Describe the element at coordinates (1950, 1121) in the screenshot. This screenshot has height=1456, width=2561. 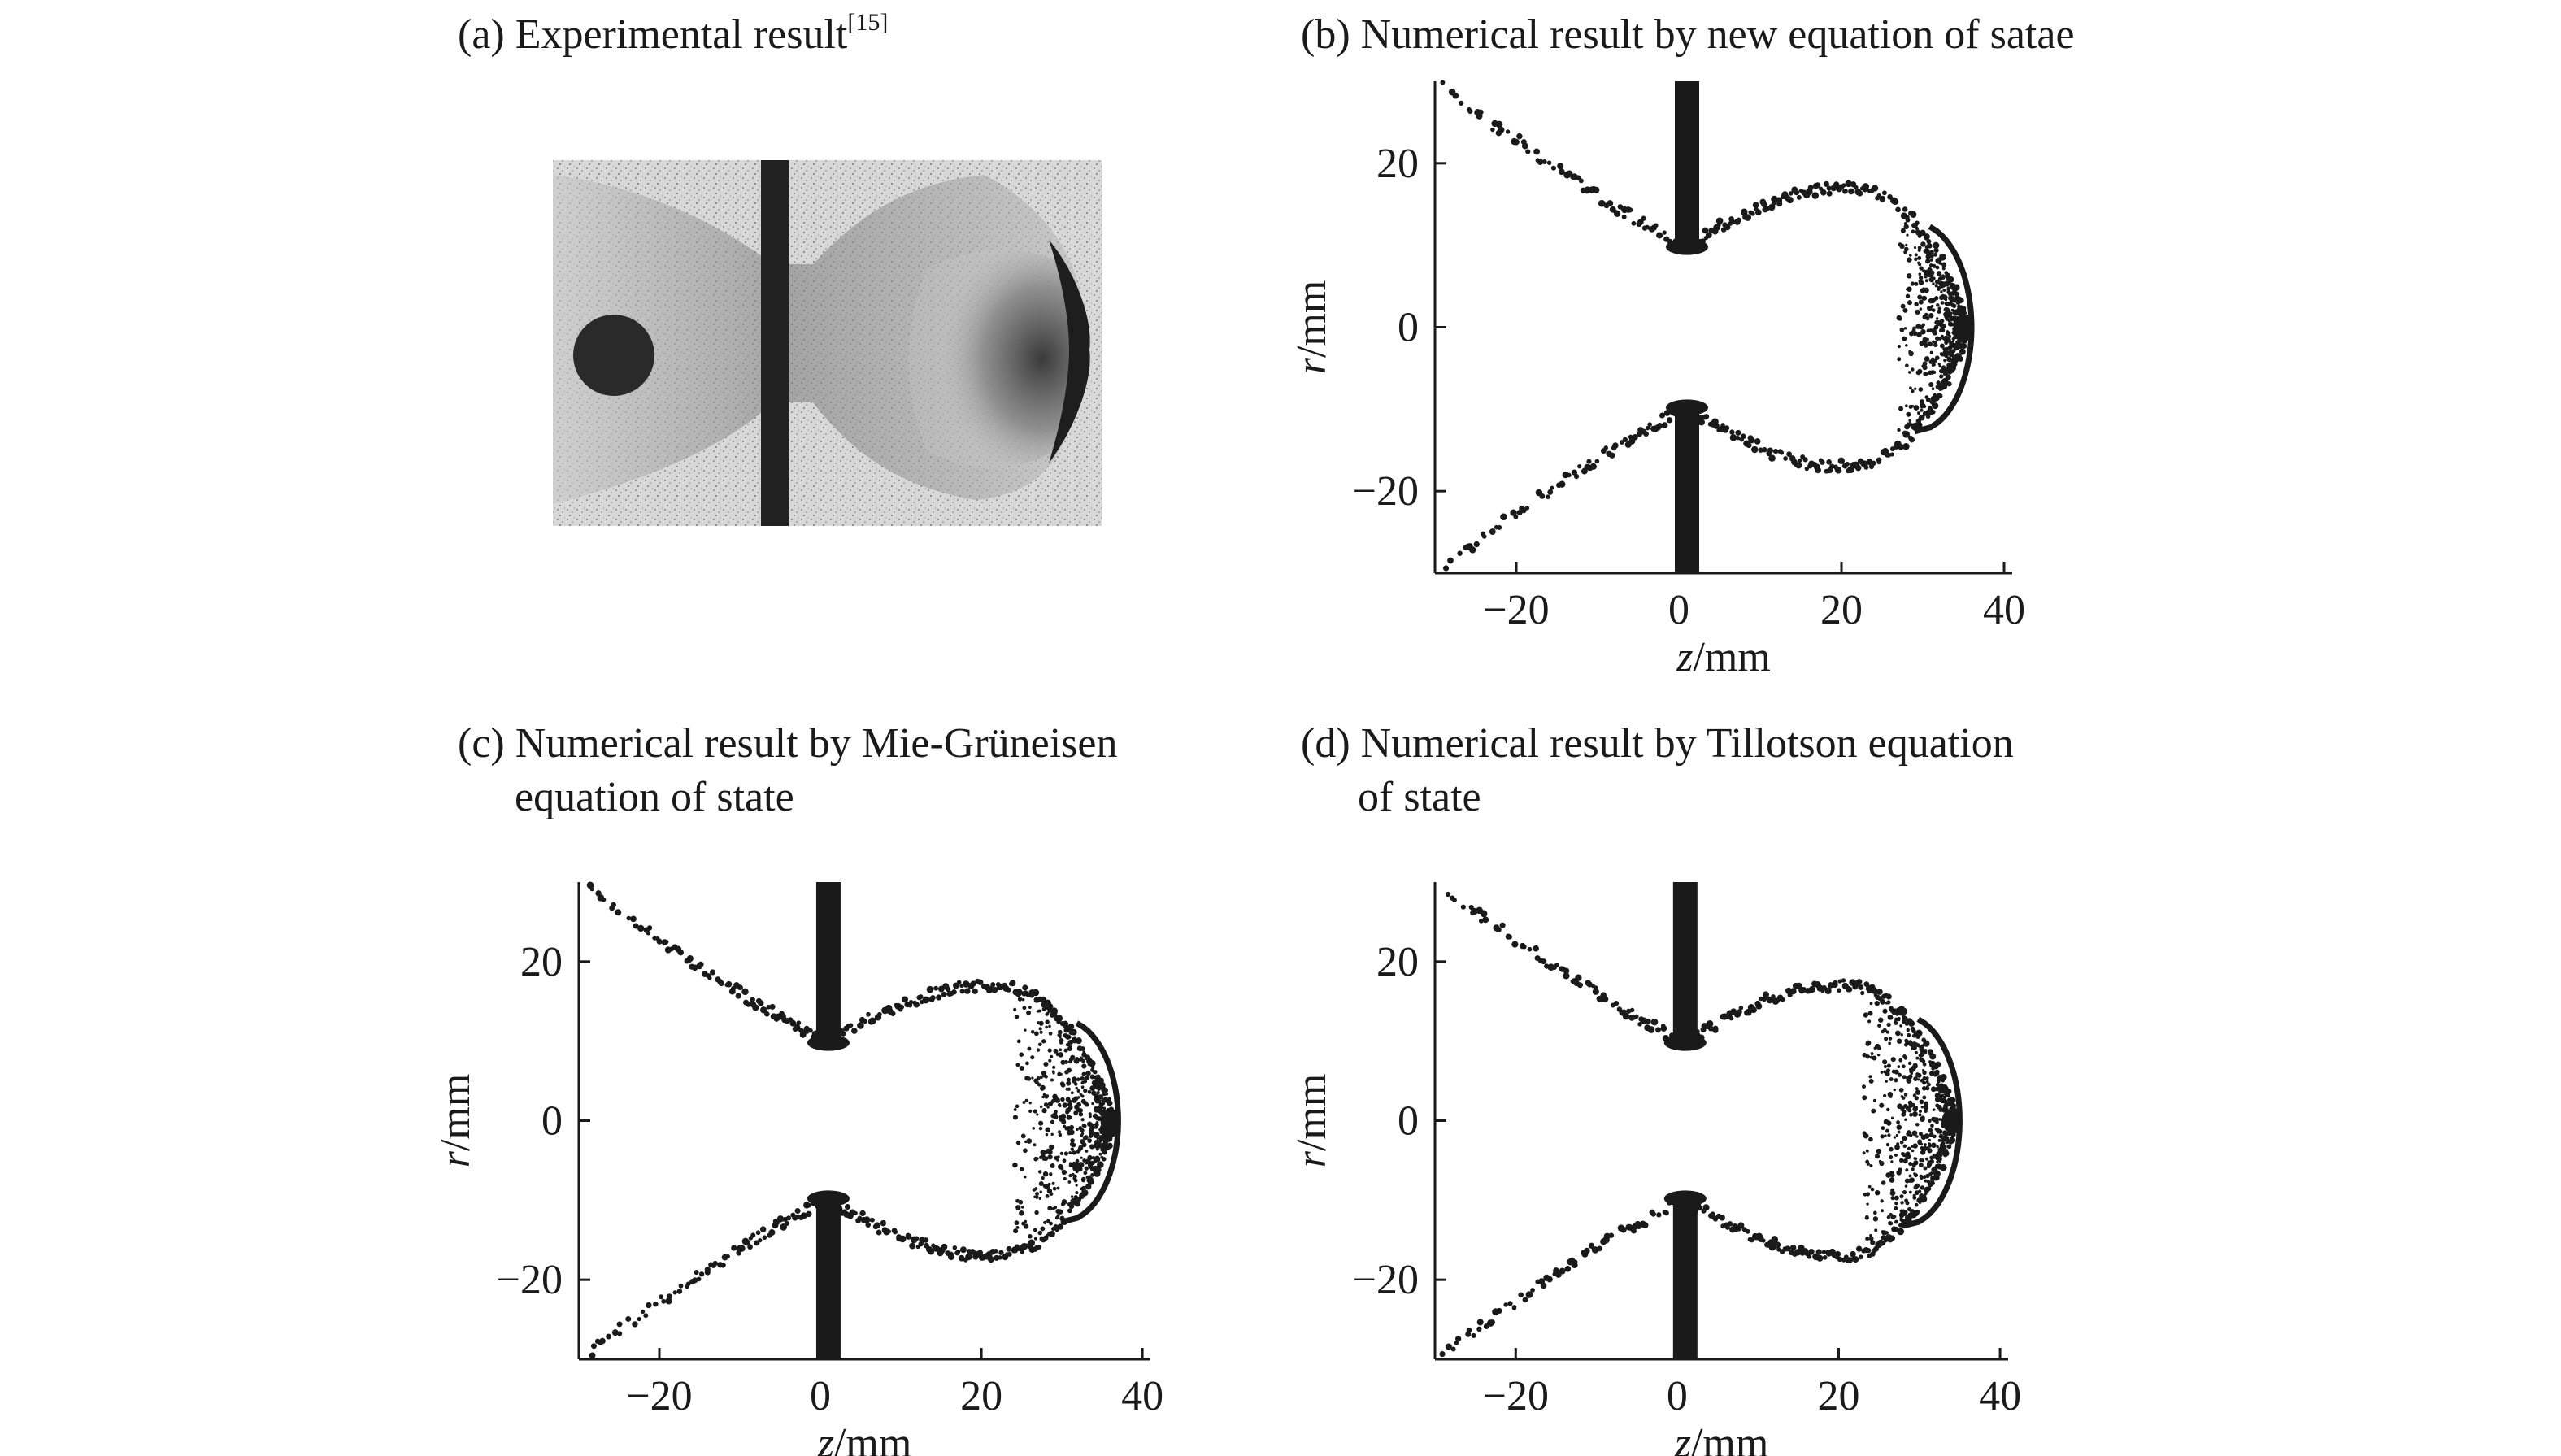
I see `front-core` at that location.